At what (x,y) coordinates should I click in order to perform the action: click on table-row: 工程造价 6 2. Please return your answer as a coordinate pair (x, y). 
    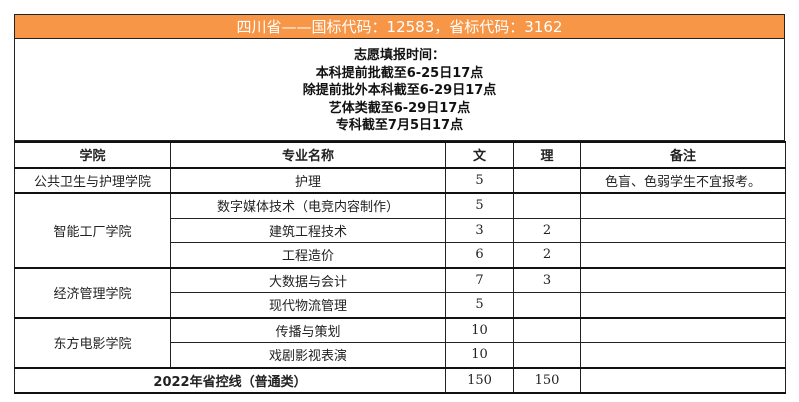
    Looking at the image, I should click on (400, 255).